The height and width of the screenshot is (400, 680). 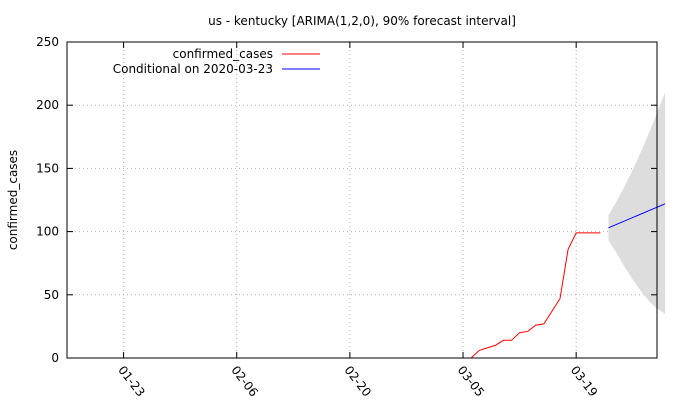 I want to click on x-tick-label: 03-05, so click(x=471, y=381).